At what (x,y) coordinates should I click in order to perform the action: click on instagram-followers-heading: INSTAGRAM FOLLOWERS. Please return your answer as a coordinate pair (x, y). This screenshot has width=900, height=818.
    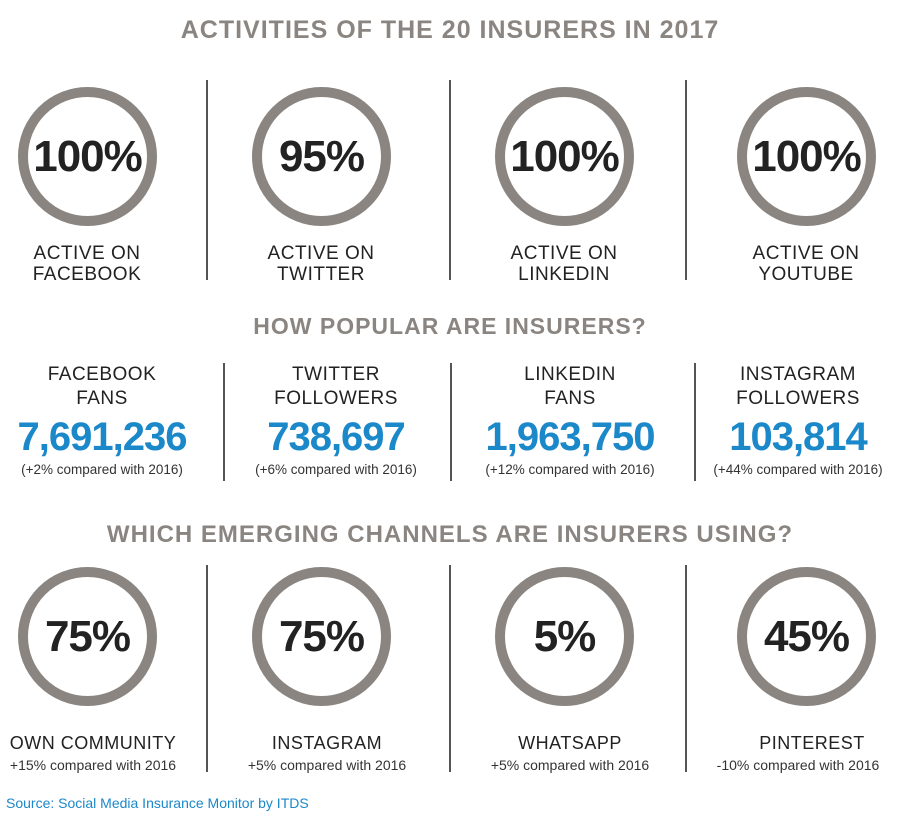
    Looking at the image, I should click on (794, 387).